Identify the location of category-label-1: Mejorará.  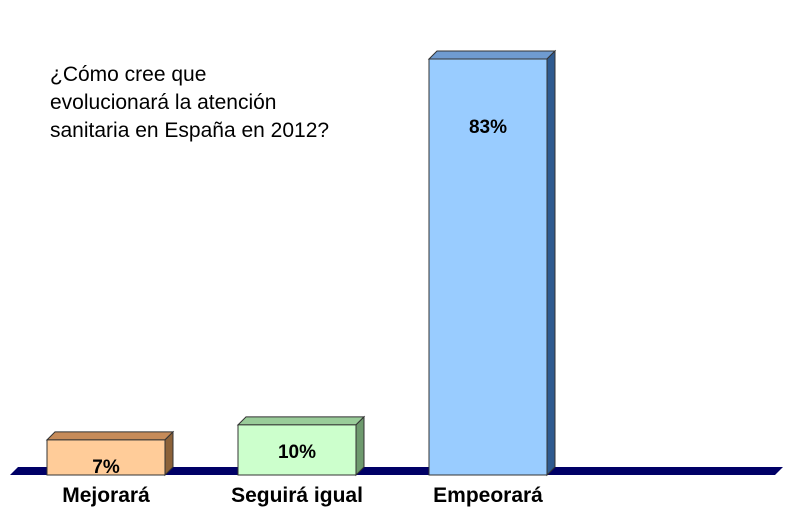
(106, 495).